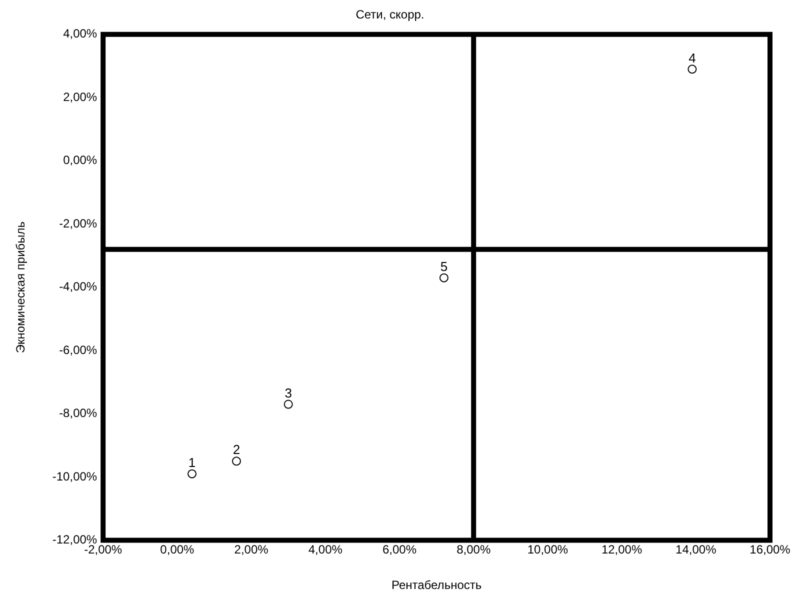 This screenshot has width=800, height=602. Describe the element at coordinates (192, 462) in the screenshot. I see `annotation: 1` at that location.